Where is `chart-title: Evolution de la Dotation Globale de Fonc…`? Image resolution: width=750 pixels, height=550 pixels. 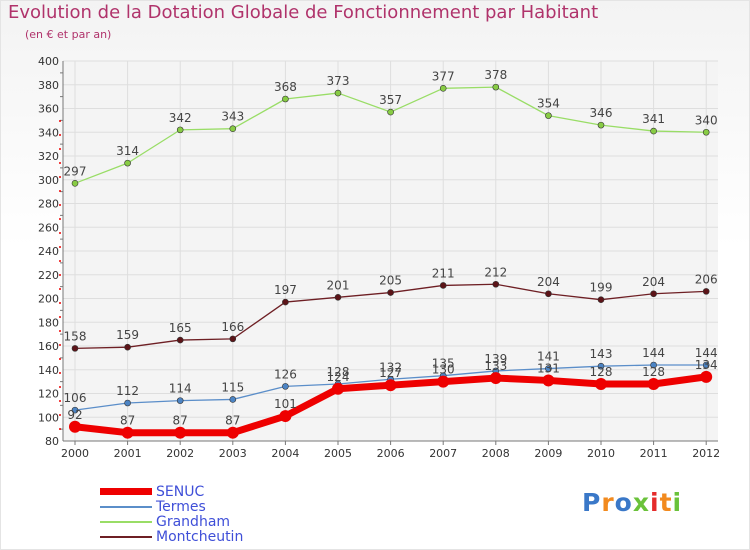
chart-title: Evolution de la Dotation Globale de Fonc… is located at coordinates (303, 12).